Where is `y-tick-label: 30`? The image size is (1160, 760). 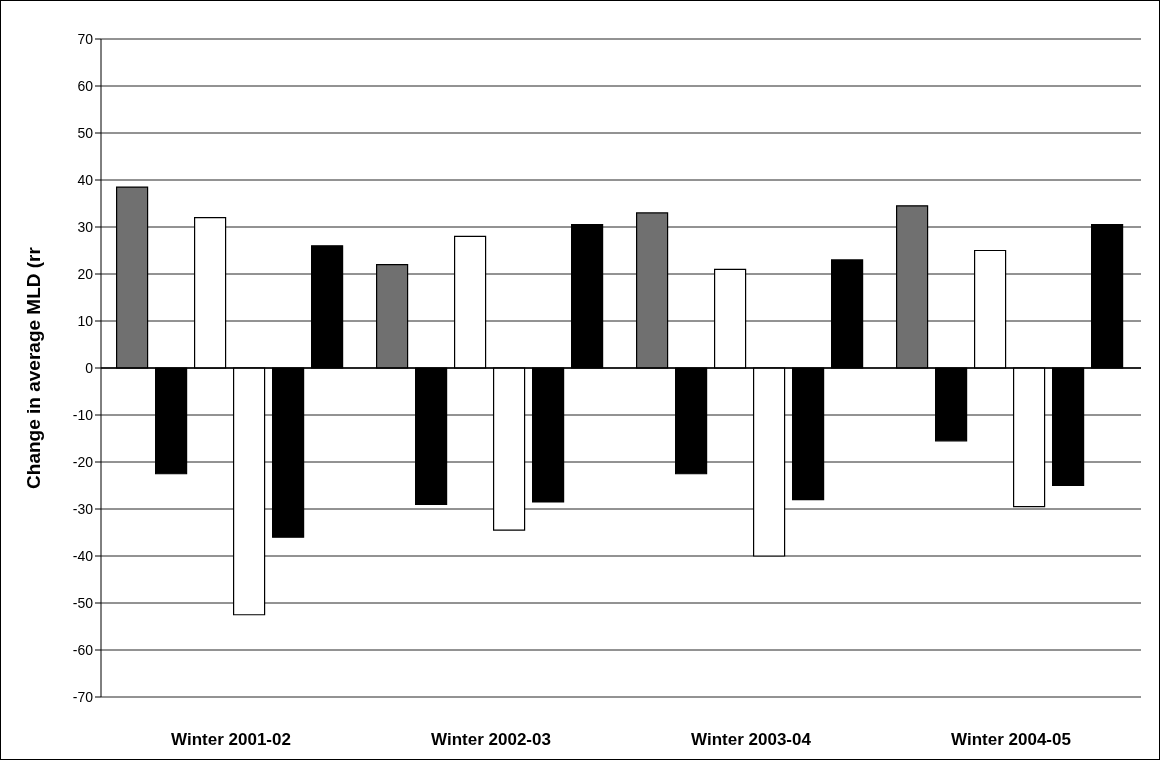
y-tick-label: 30 is located at coordinates (85, 226).